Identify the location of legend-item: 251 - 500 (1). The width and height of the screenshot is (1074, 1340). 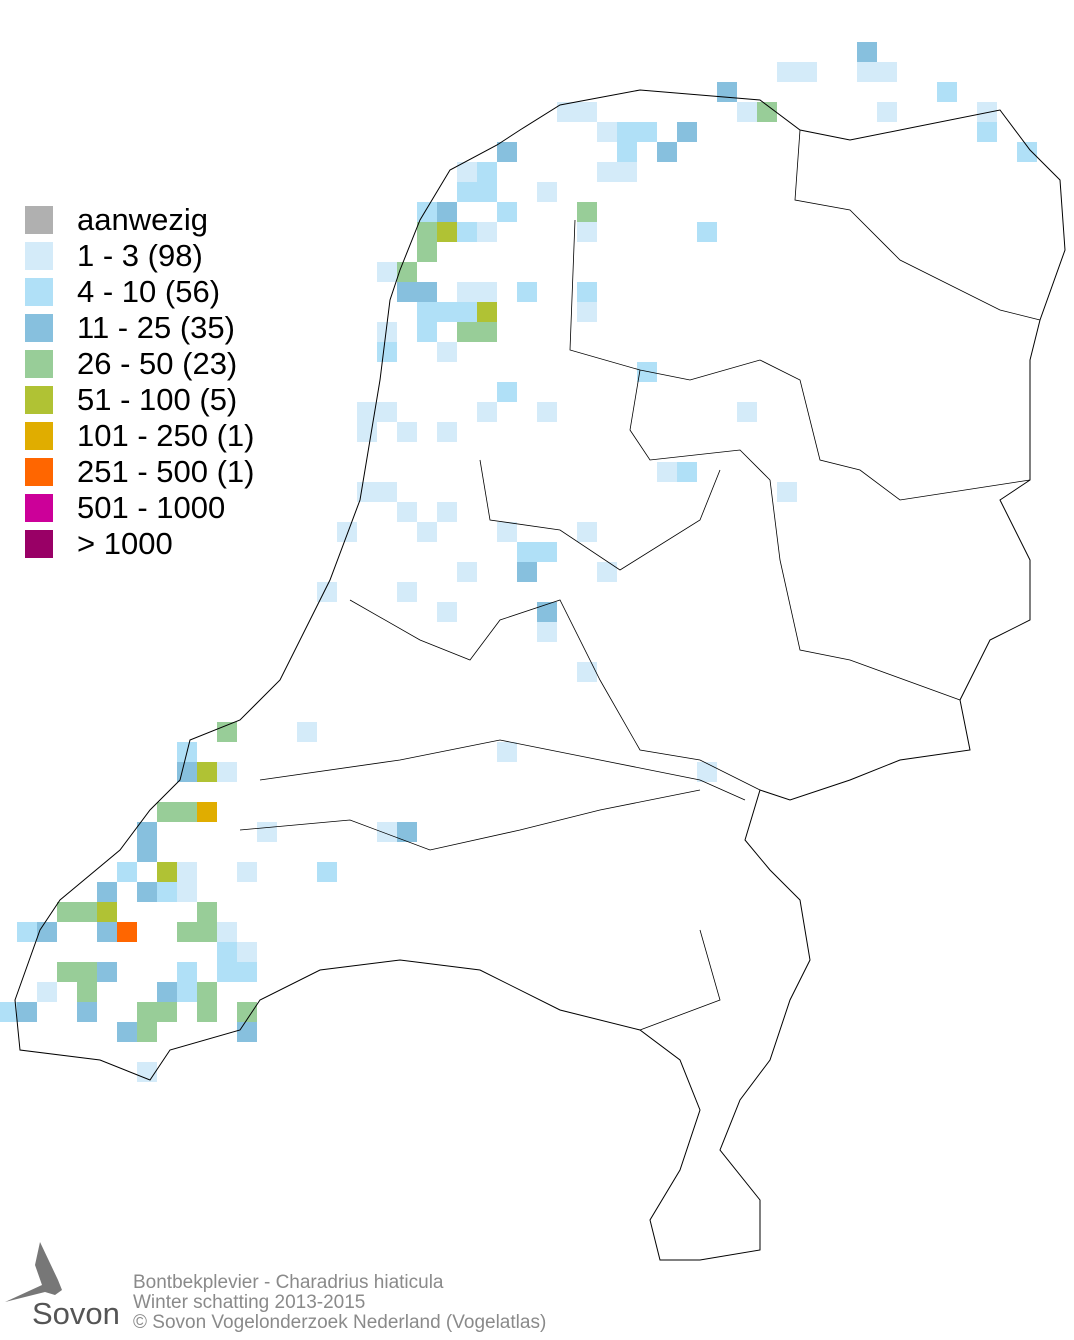
(140, 472).